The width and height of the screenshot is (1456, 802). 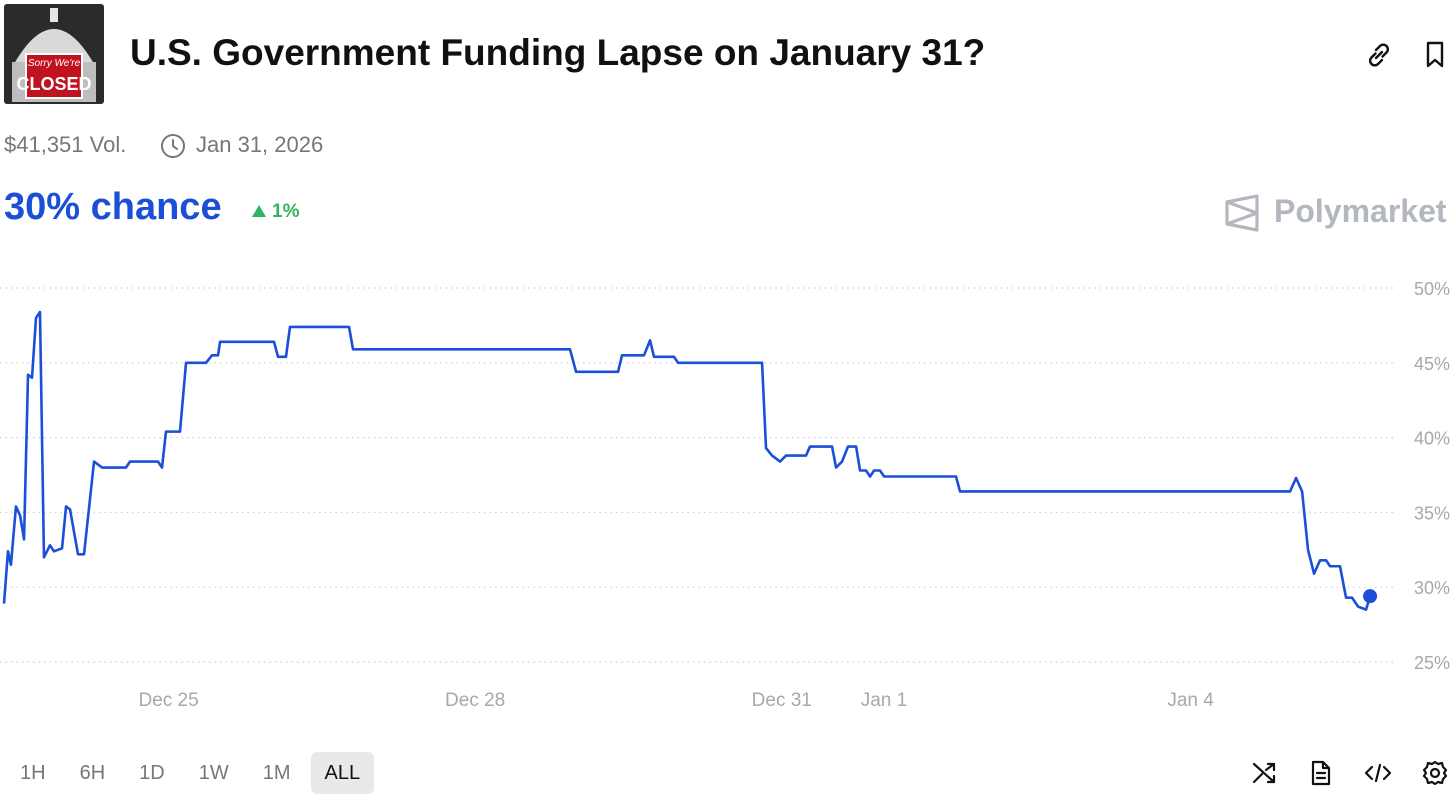 What do you see at coordinates (1379, 55) in the screenshot?
I see `link-icon` at bounding box center [1379, 55].